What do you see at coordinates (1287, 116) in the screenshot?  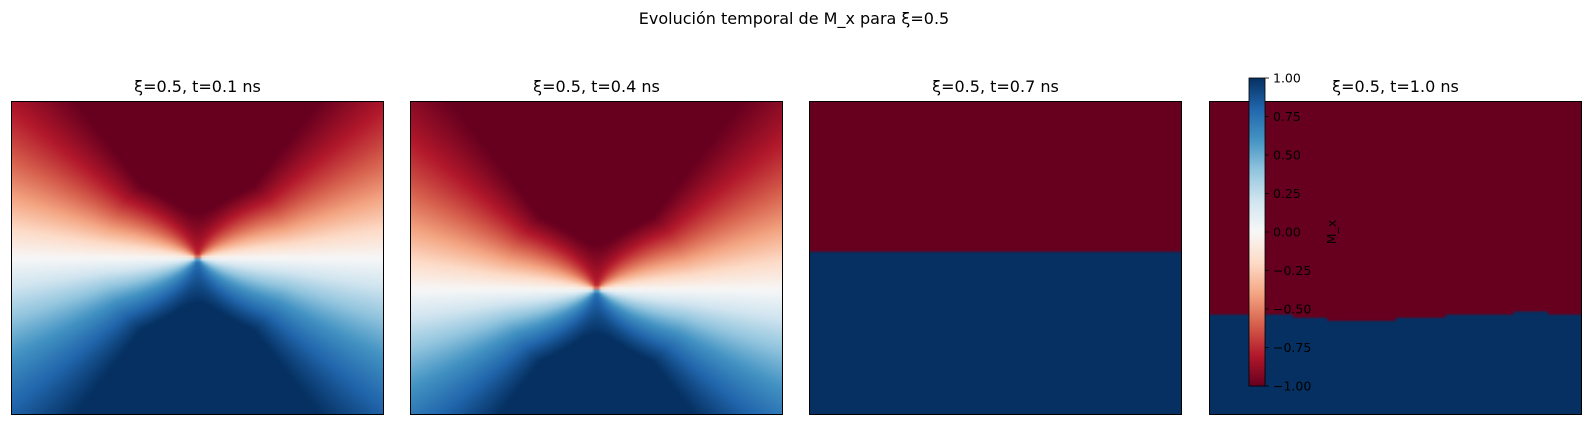 I see `colorbar-tick-label-1: 0.75` at bounding box center [1287, 116].